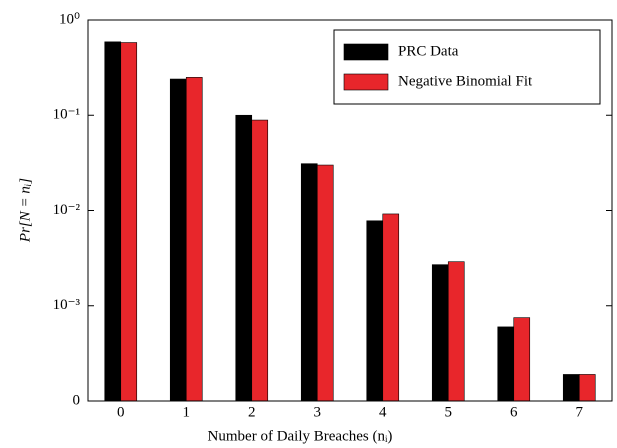 This screenshot has height=448, width=617. Describe the element at coordinates (67, 210) in the screenshot. I see `y-tick-label: 10⁻²` at that location.